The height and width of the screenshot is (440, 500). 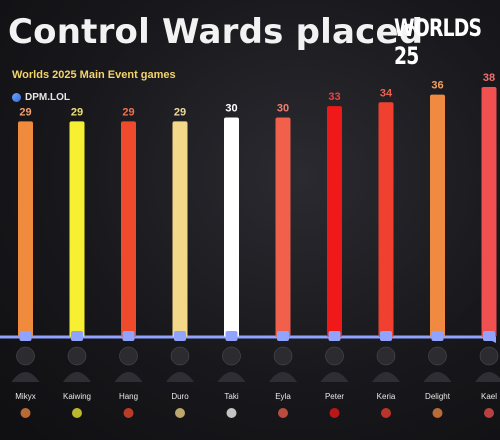 I want to click on value-label: 34, so click(x=386, y=93).